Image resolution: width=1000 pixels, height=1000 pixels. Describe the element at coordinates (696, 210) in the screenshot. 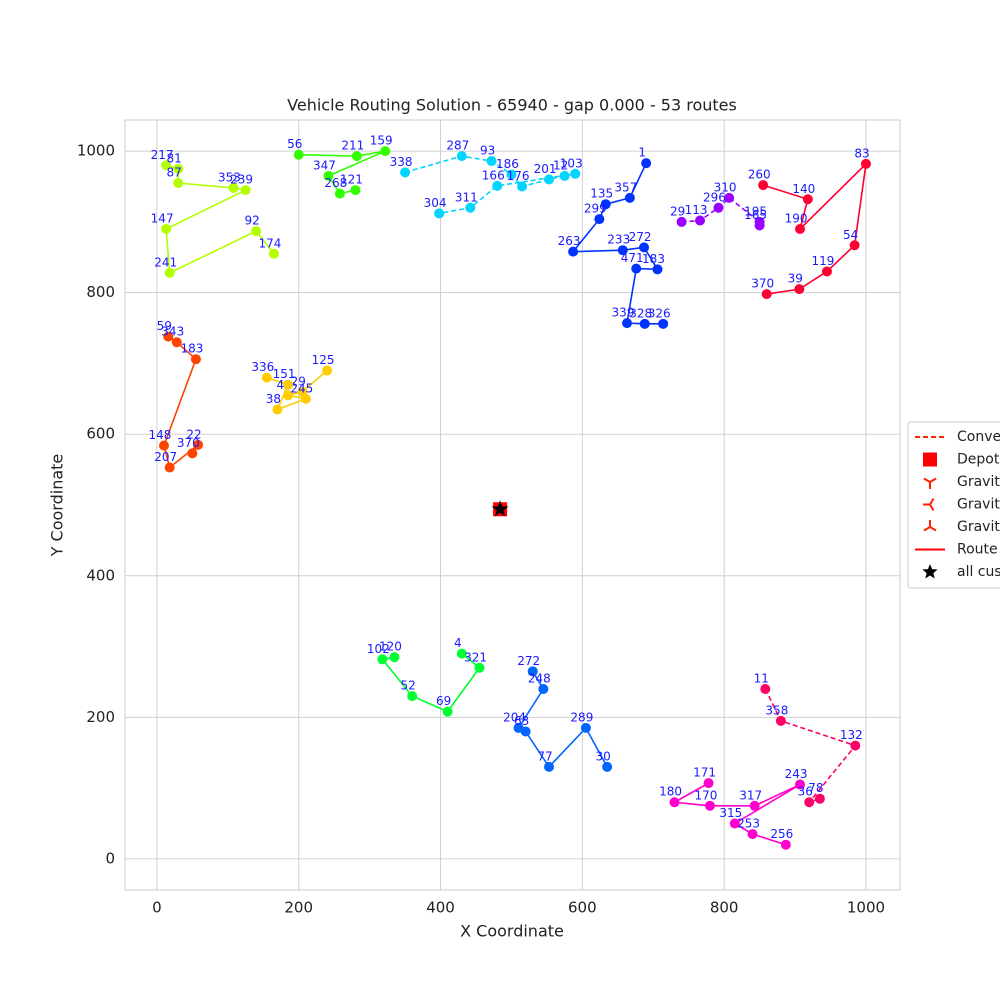

I see `node-label: 113` at that location.